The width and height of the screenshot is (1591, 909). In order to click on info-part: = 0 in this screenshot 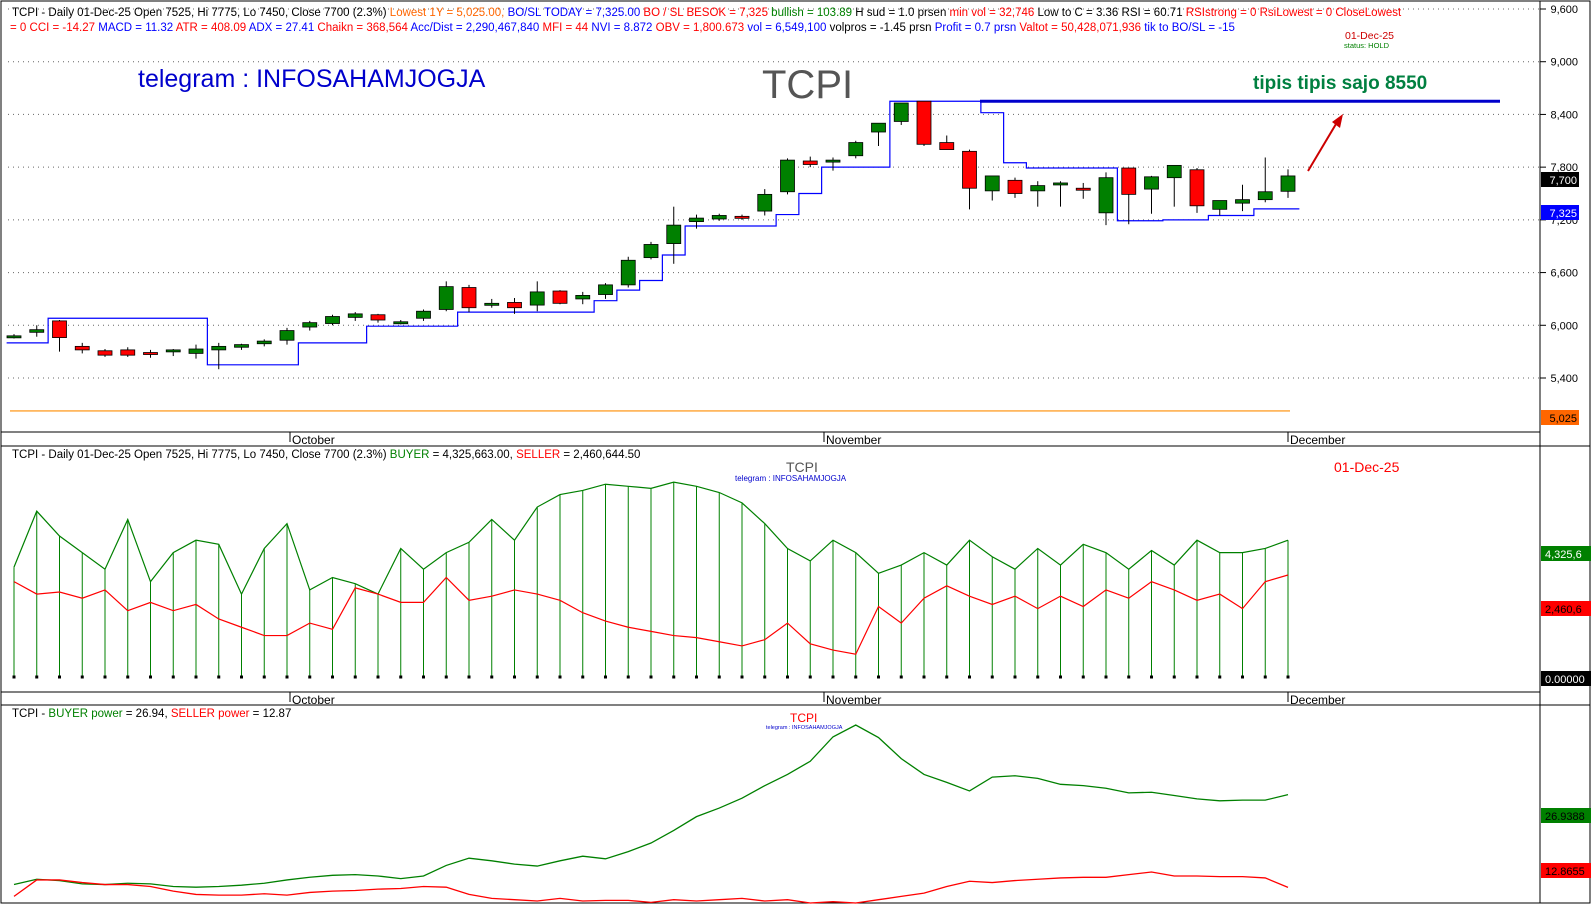, I will do `click(20, 28)`.